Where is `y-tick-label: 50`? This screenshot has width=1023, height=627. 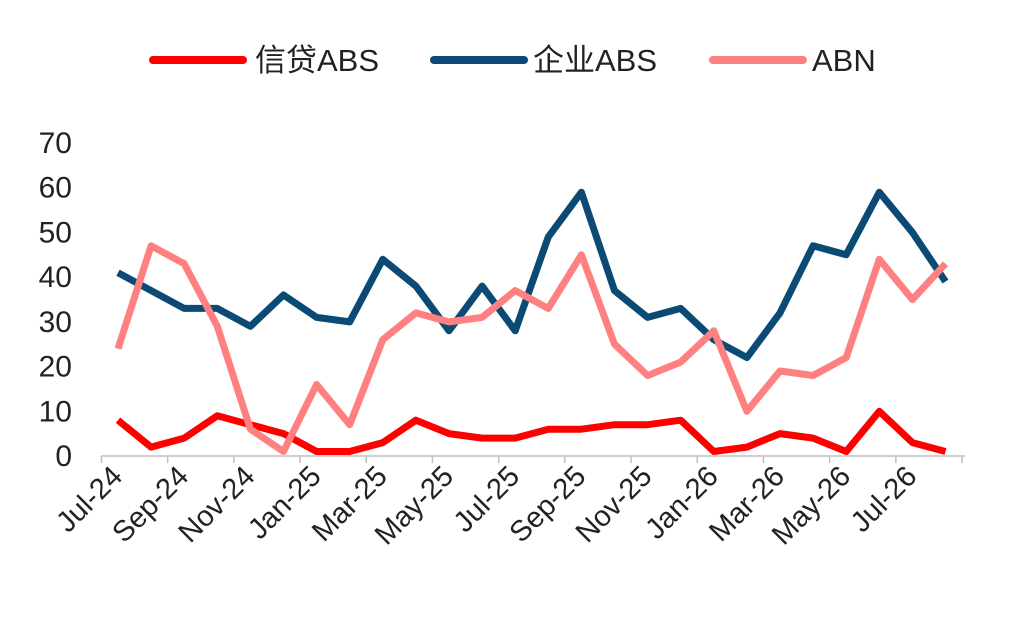 y-tick-label: 50 is located at coordinates (55, 232).